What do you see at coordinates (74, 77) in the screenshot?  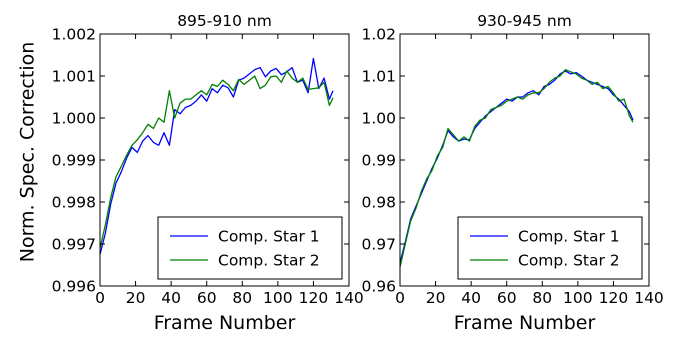 I see `y-tick-label: 1.001` at bounding box center [74, 77].